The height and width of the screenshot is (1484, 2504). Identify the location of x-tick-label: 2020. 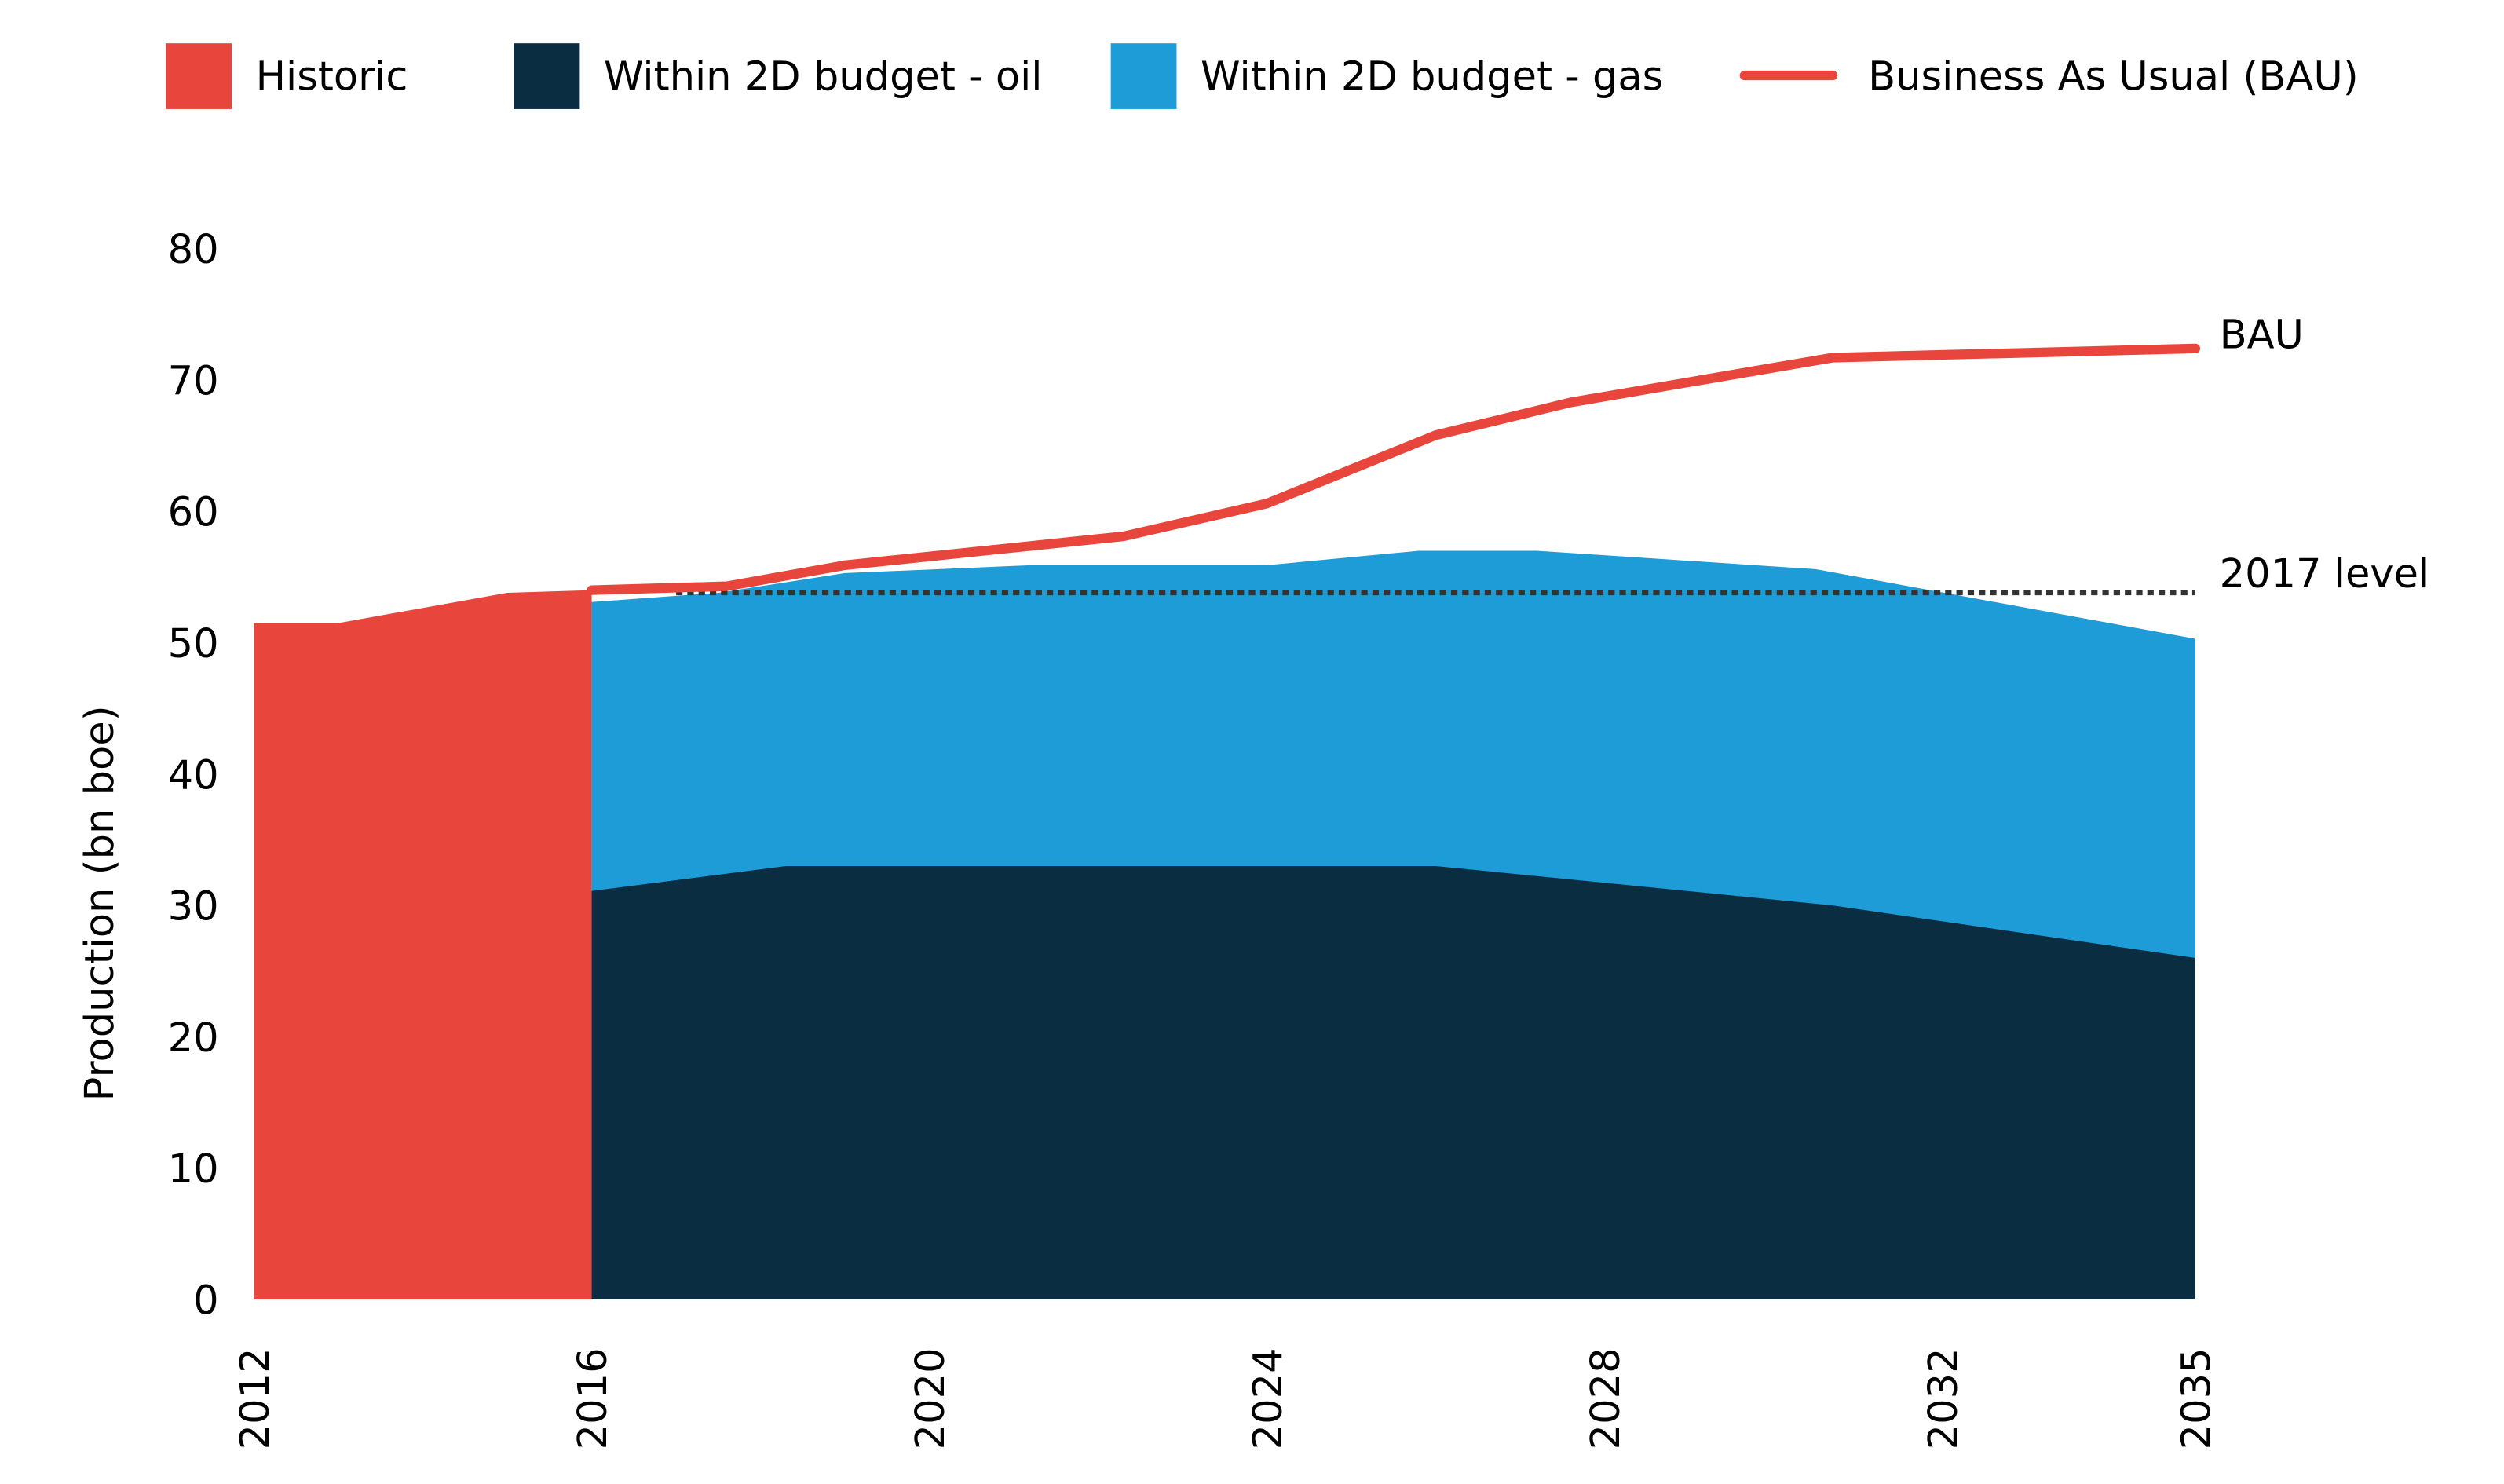
(931, 1398).